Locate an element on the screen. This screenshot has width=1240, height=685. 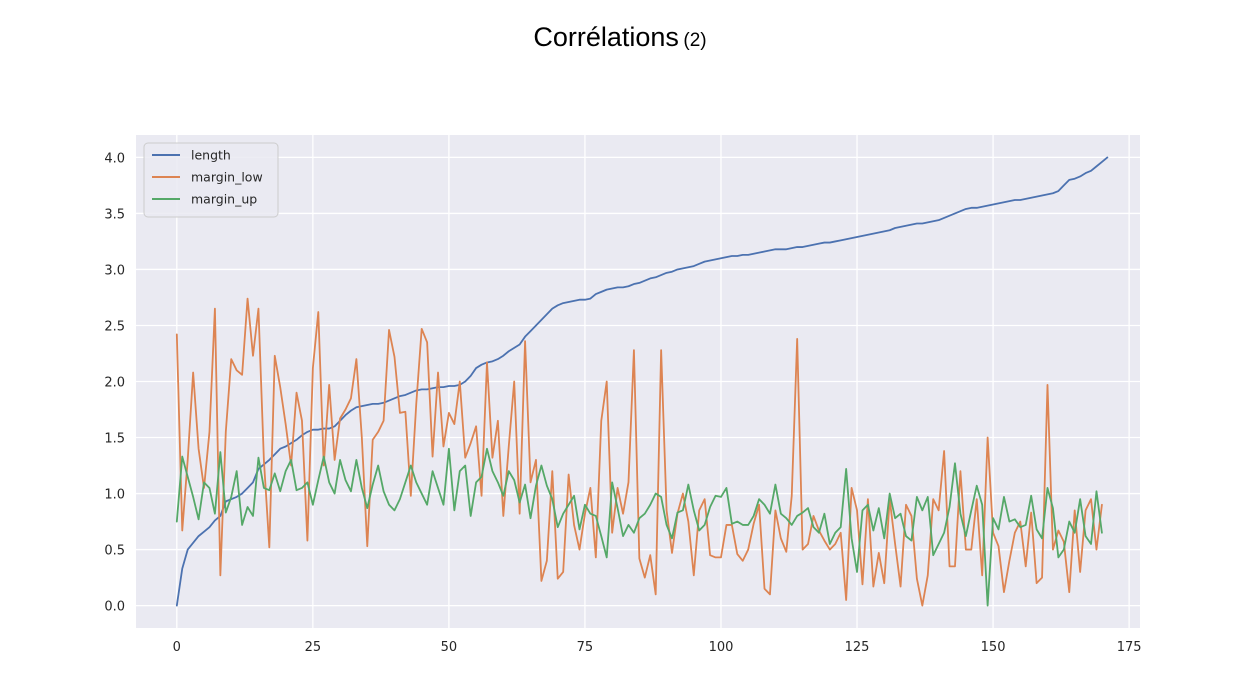
x-tick-label: 125 is located at coordinates (857, 647).